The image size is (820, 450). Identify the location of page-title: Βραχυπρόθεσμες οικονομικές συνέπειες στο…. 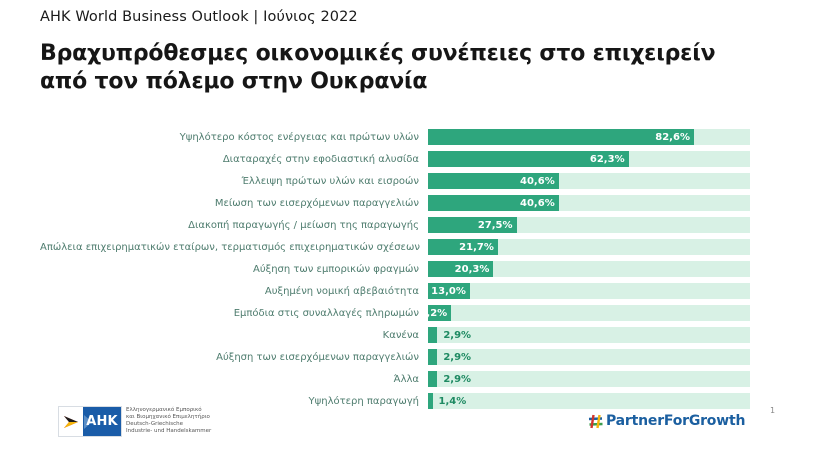
(378, 67).